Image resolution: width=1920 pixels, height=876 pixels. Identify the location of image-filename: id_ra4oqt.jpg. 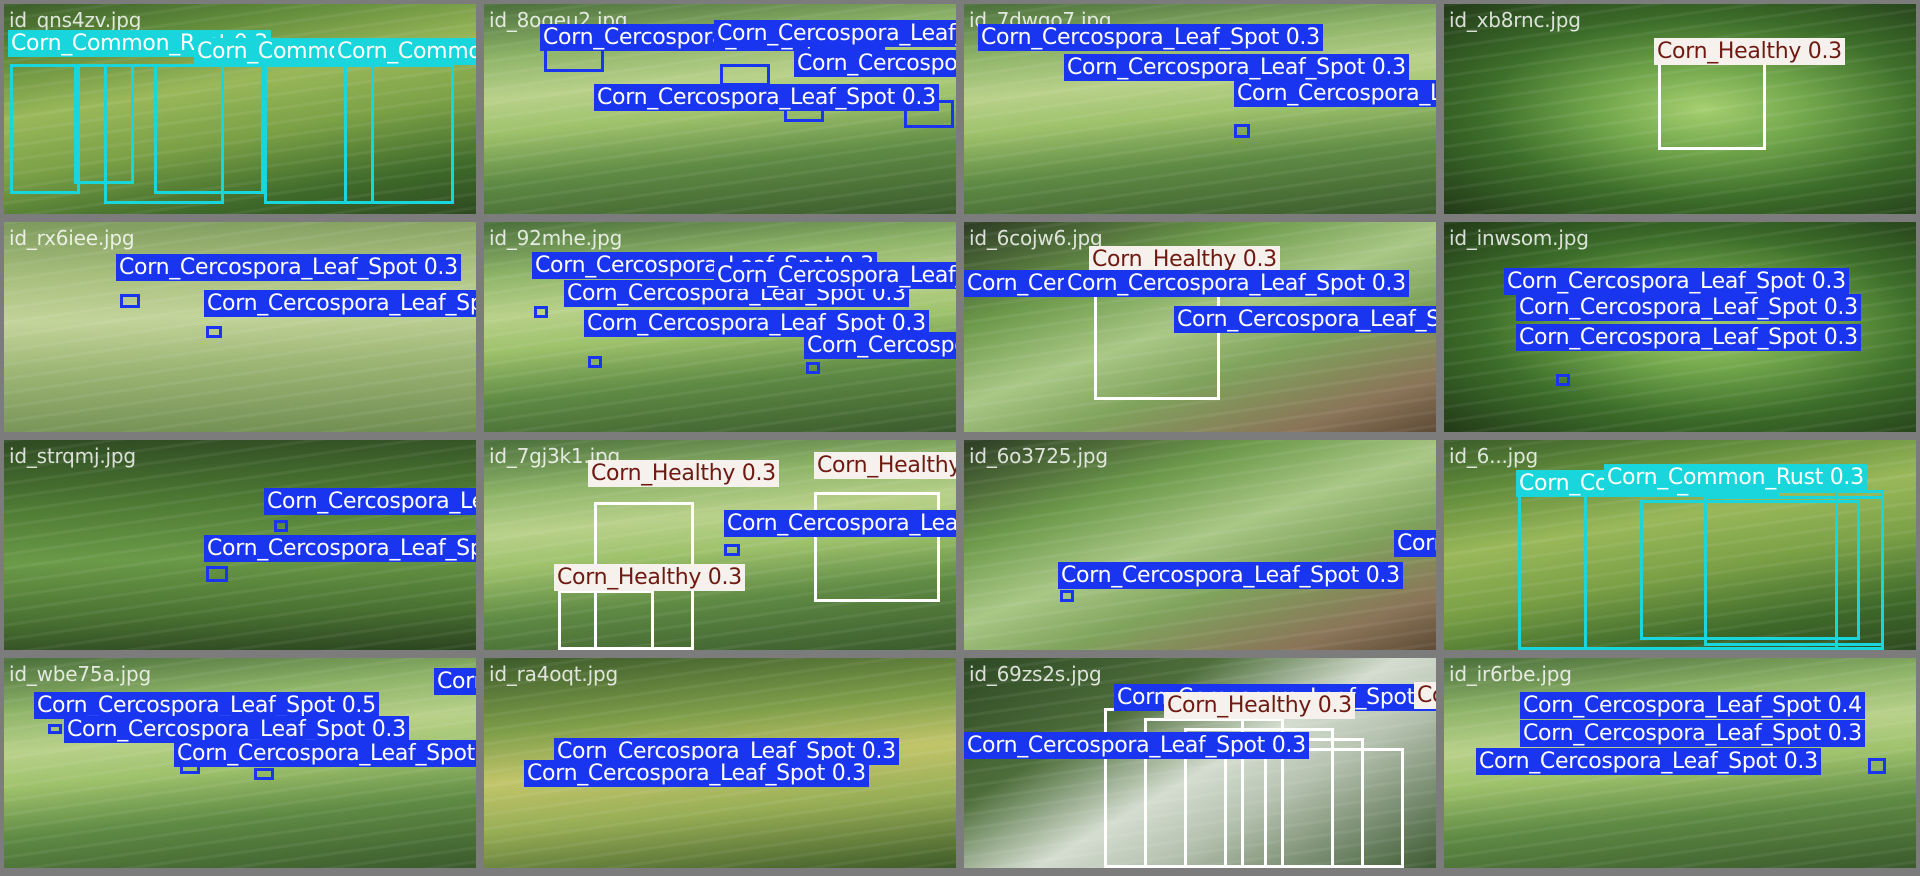
(553, 674).